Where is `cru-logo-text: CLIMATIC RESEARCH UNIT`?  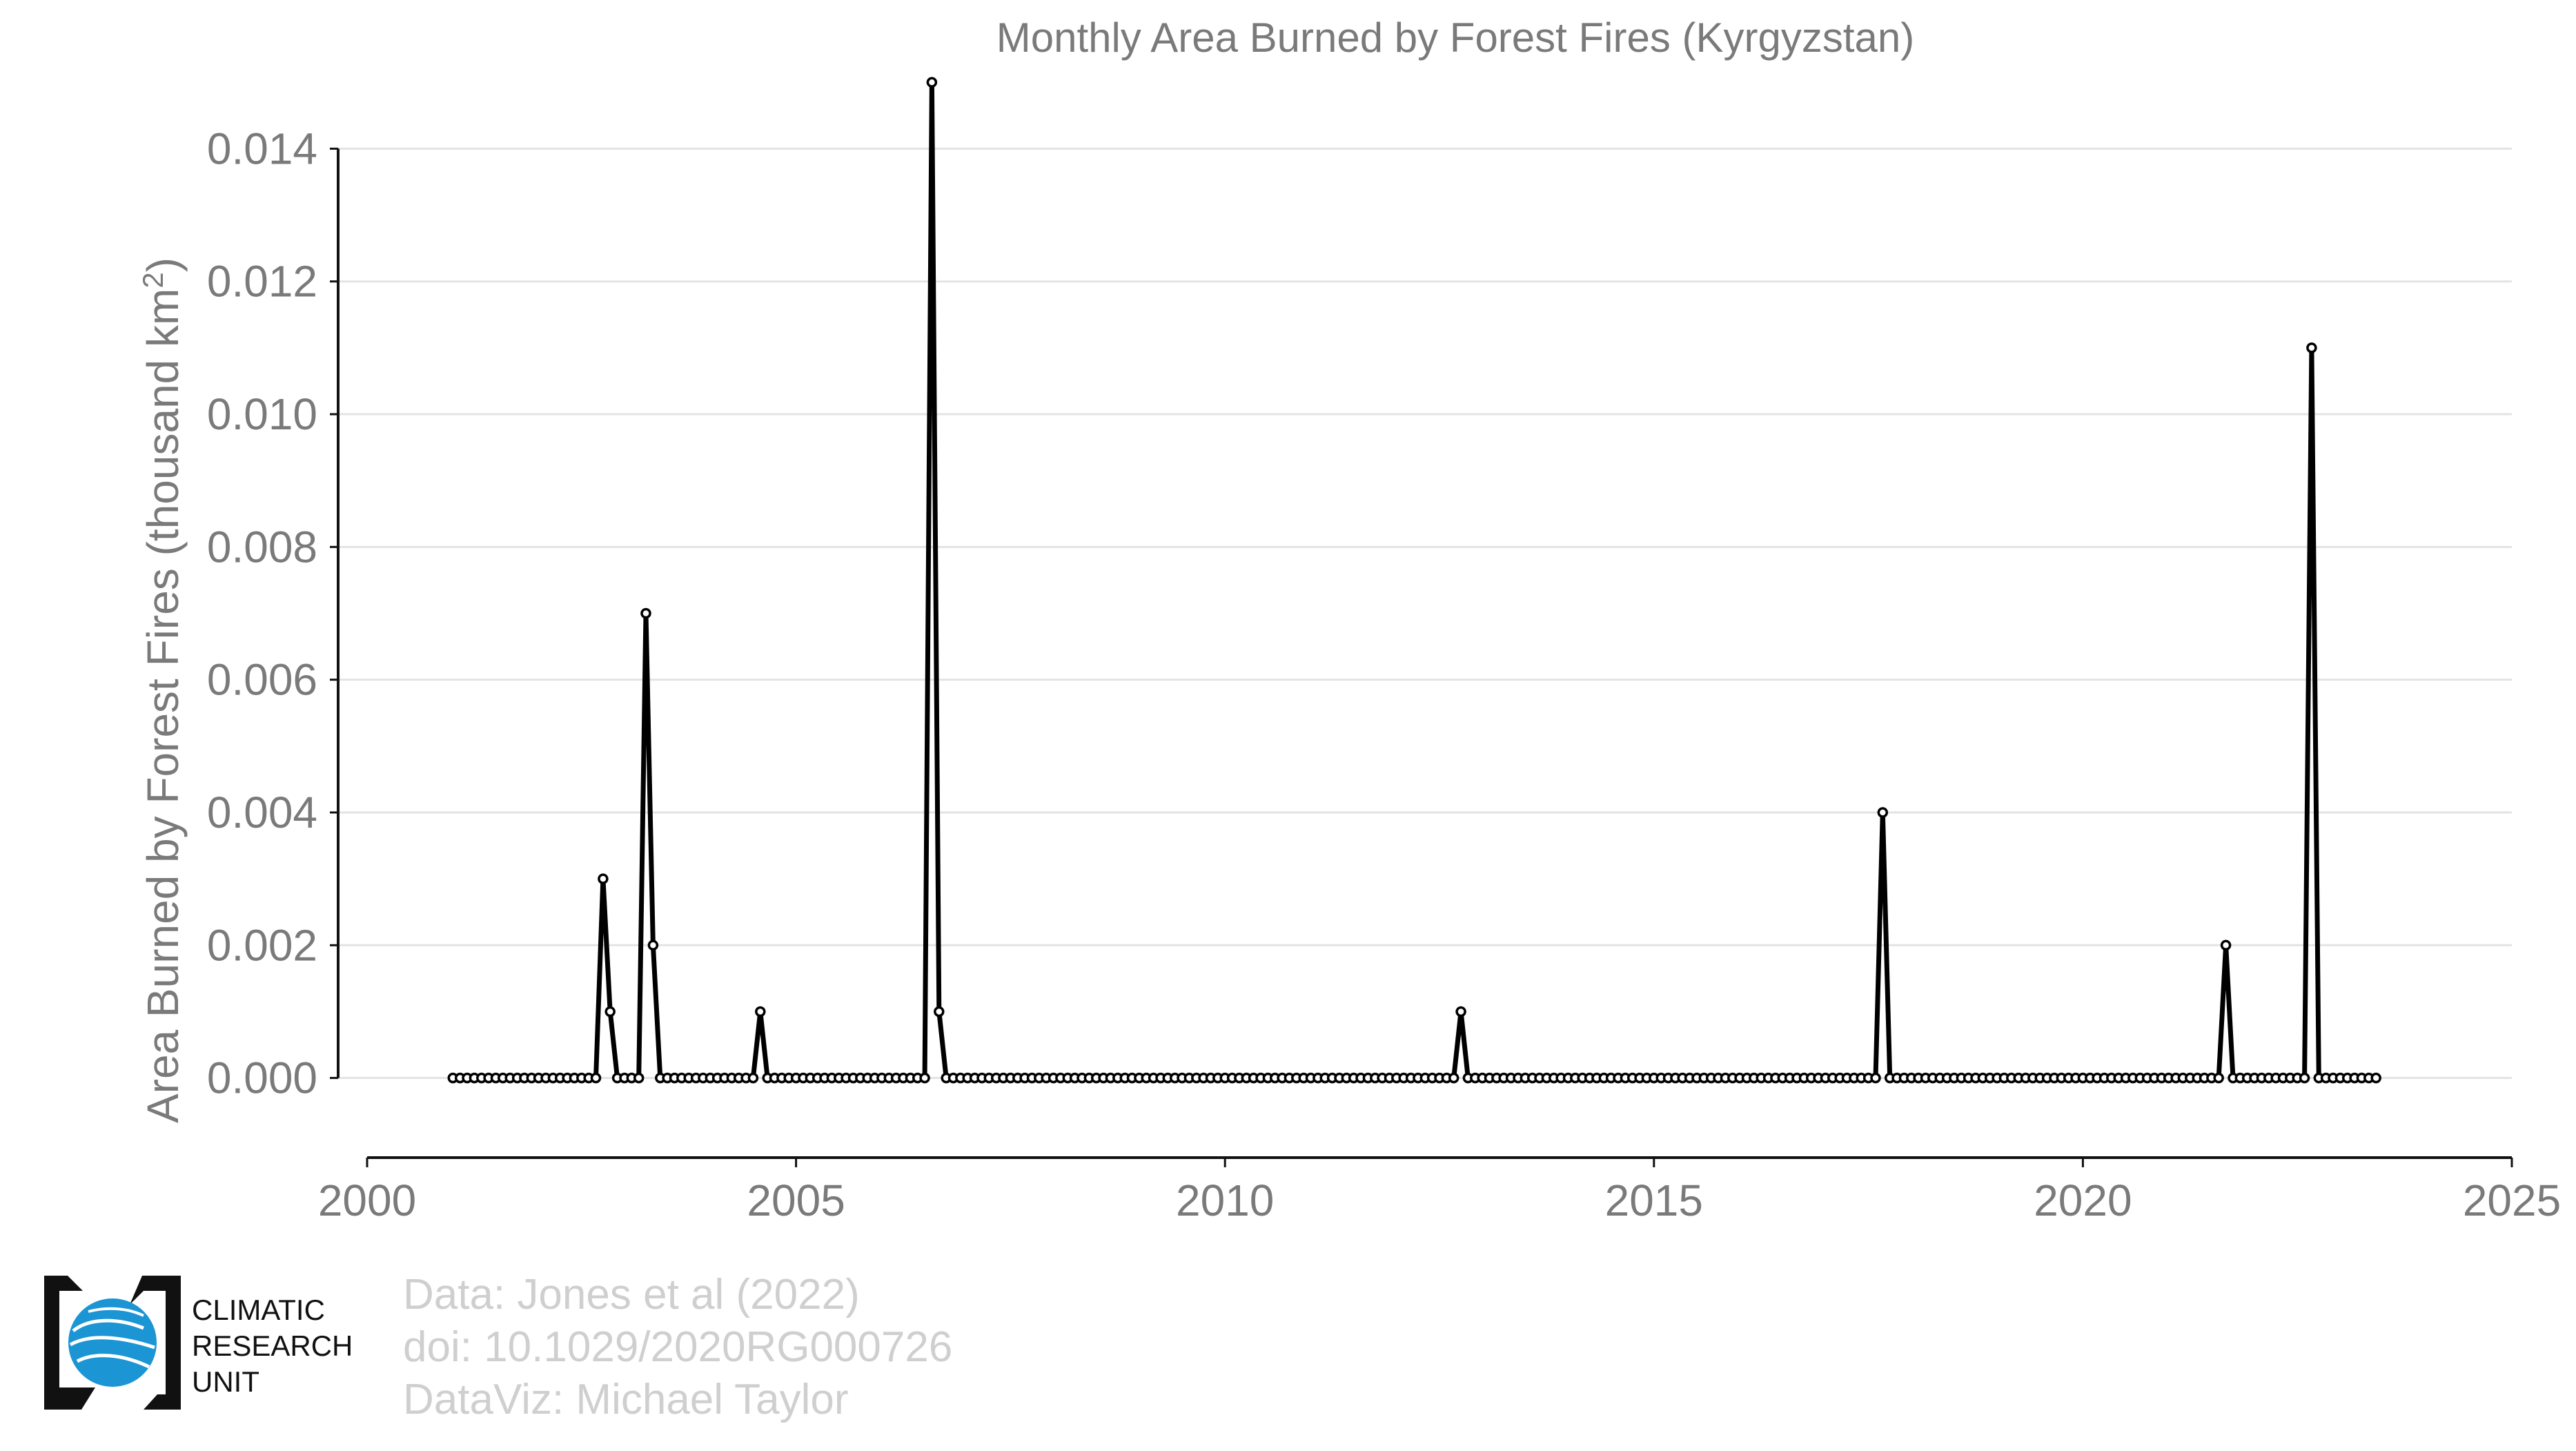 cru-logo-text: CLIMATIC RESEARCH UNIT is located at coordinates (272, 1346).